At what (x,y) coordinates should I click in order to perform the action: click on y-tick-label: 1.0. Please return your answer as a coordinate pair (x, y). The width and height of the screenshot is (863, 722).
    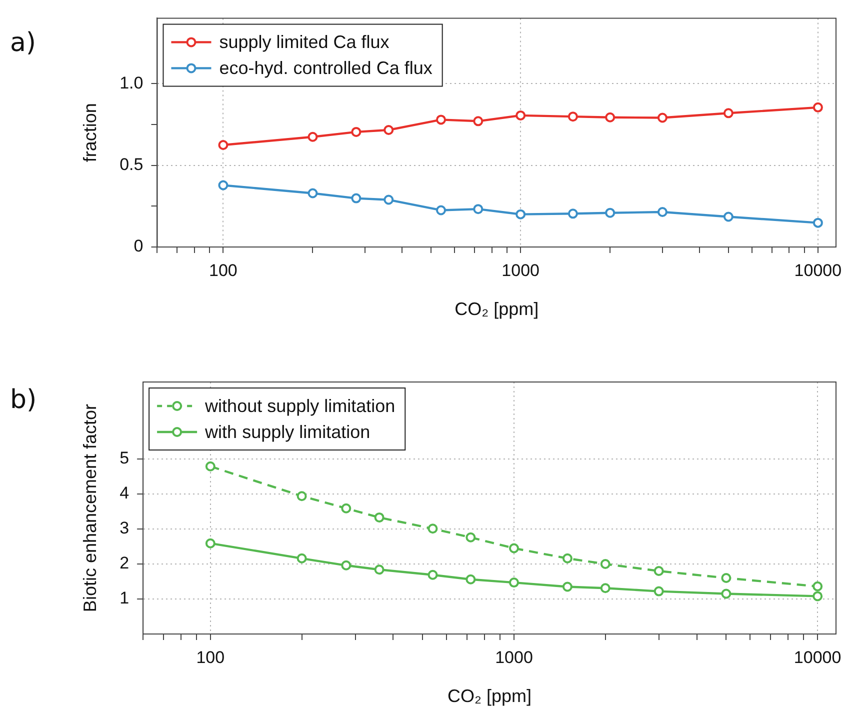
    Looking at the image, I should click on (132, 82).